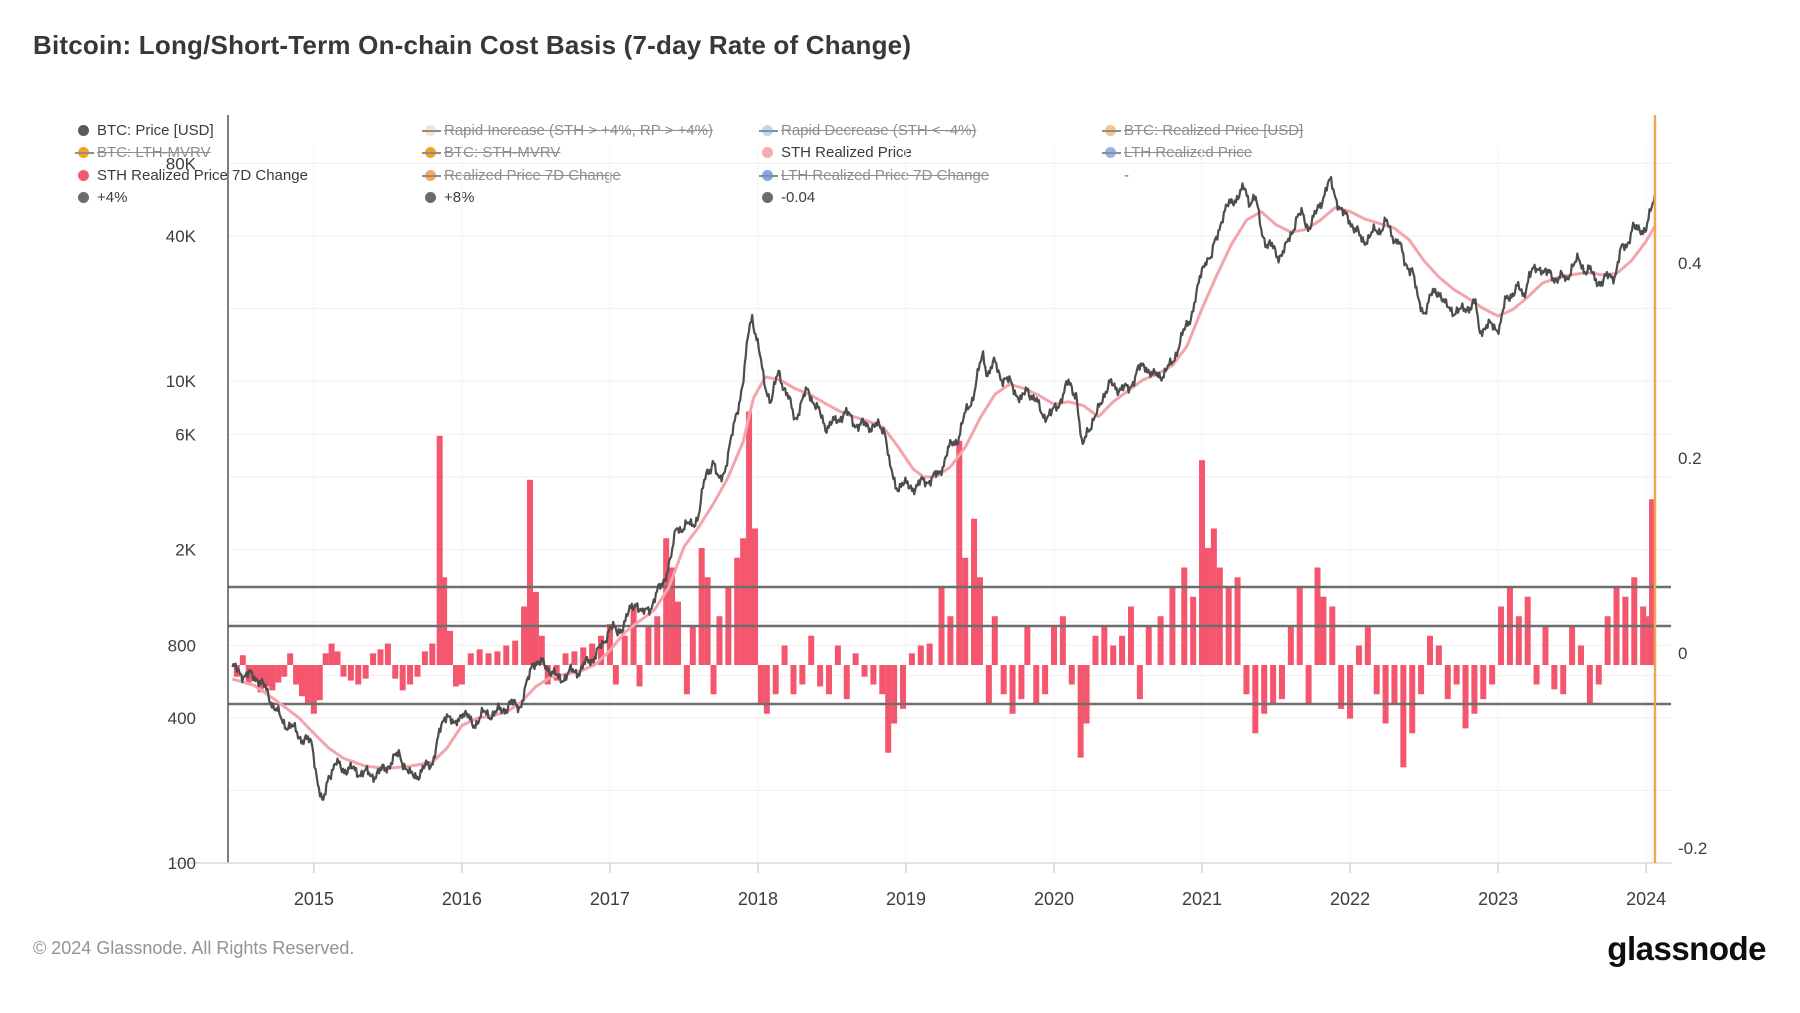 The height and width of the screenshot is (1013, 1800). I want to click on legend-item: Realized Price 7D Change, so click(521, 175).